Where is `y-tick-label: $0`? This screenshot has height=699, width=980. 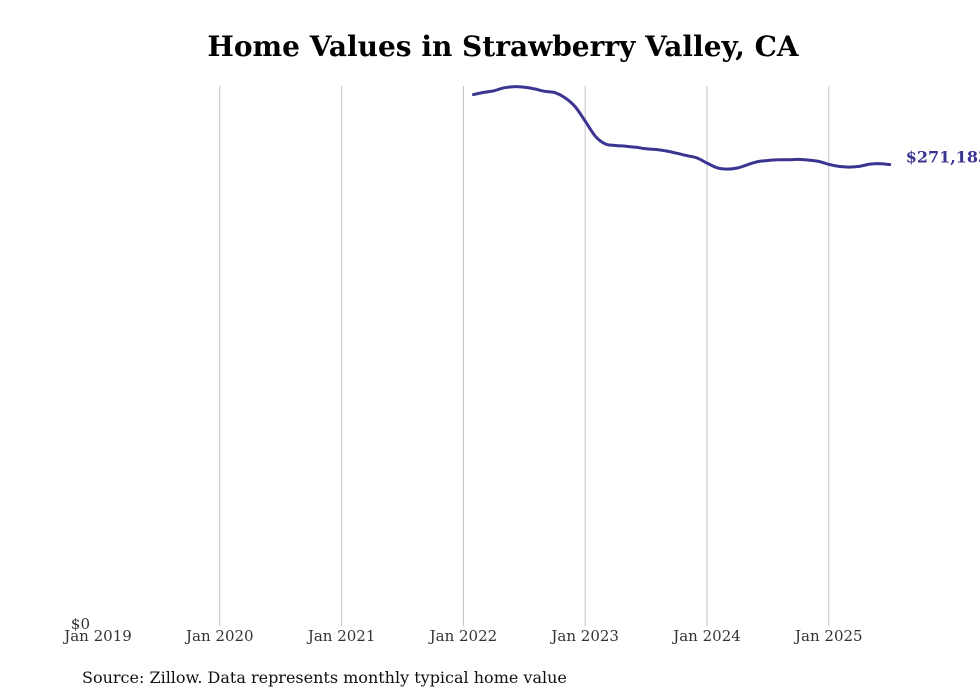 y-tick-label: $0 is located at coordinates (80, 624).